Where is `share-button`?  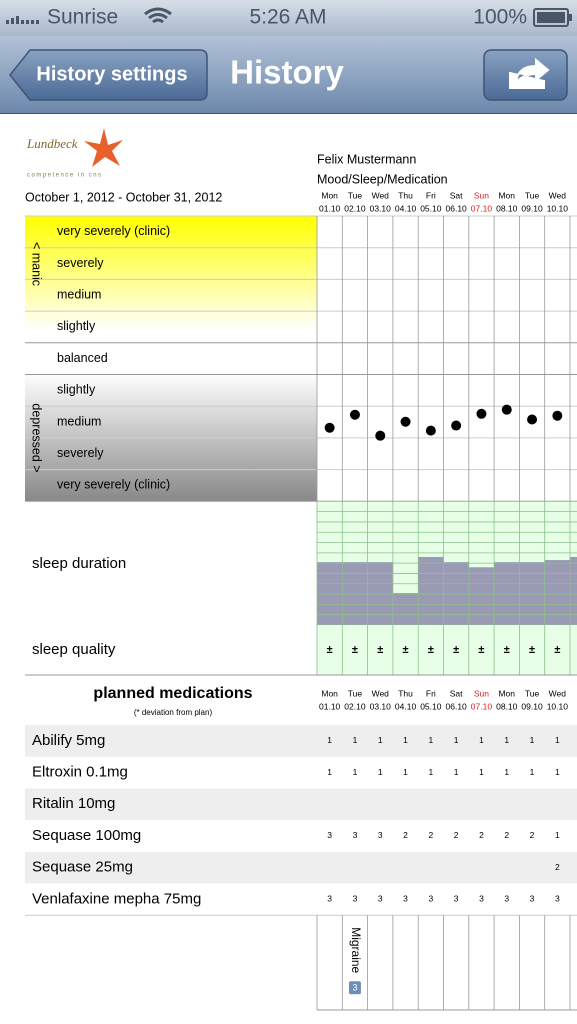 share-button is located at coordinates (525, 75).